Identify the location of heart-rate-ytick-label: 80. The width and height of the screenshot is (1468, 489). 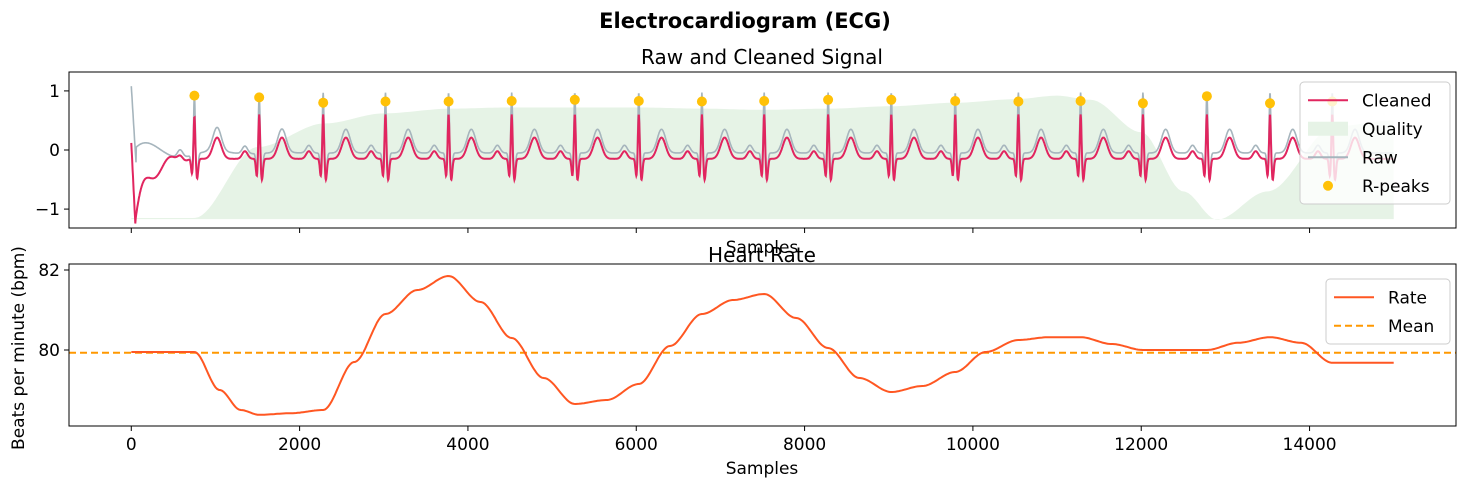
(49, 351).